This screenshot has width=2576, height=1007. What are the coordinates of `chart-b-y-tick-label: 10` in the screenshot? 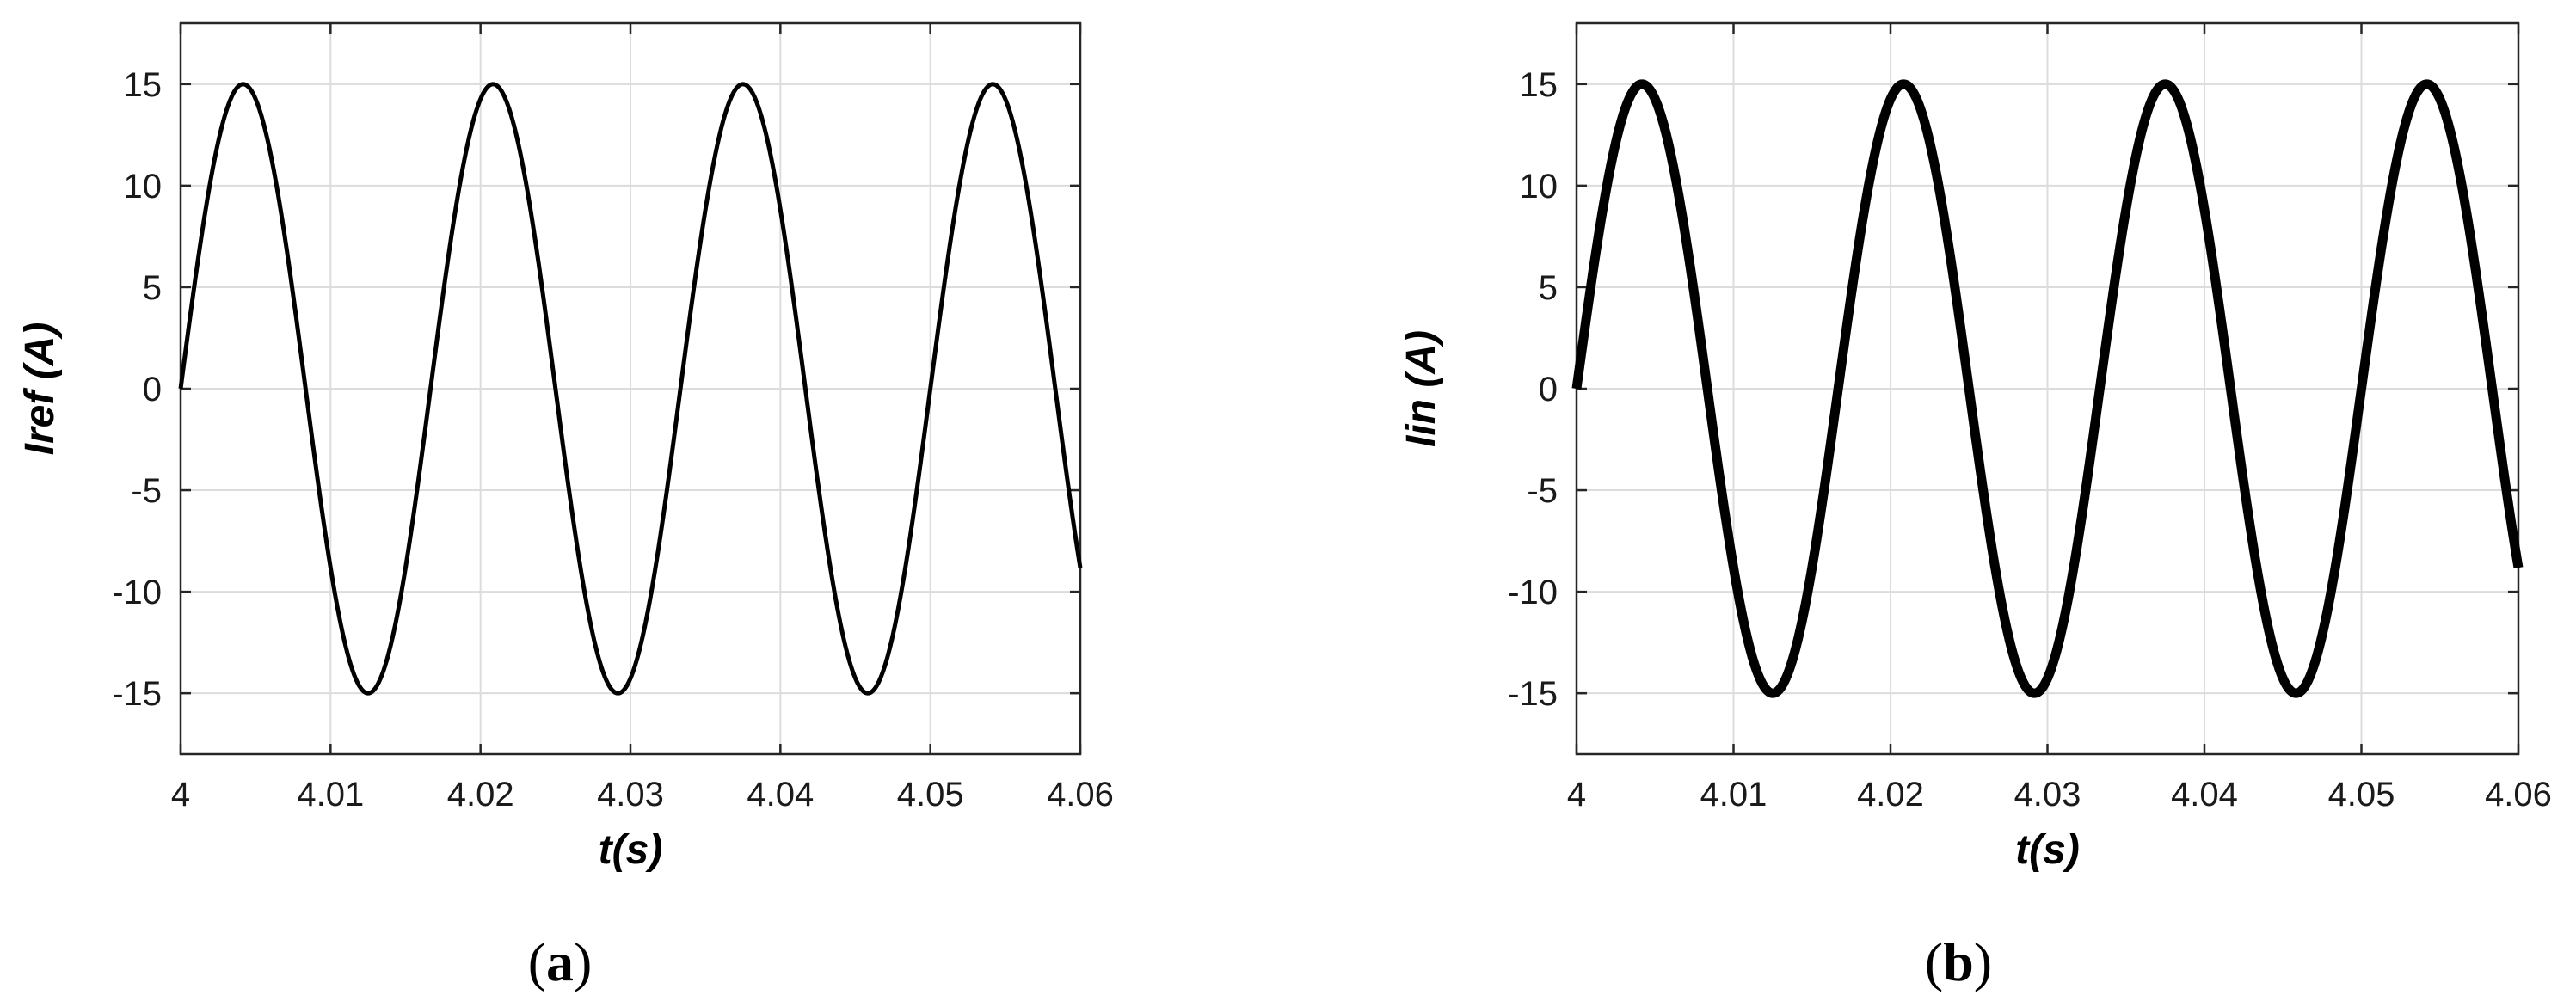 It's located at (1539, 187).